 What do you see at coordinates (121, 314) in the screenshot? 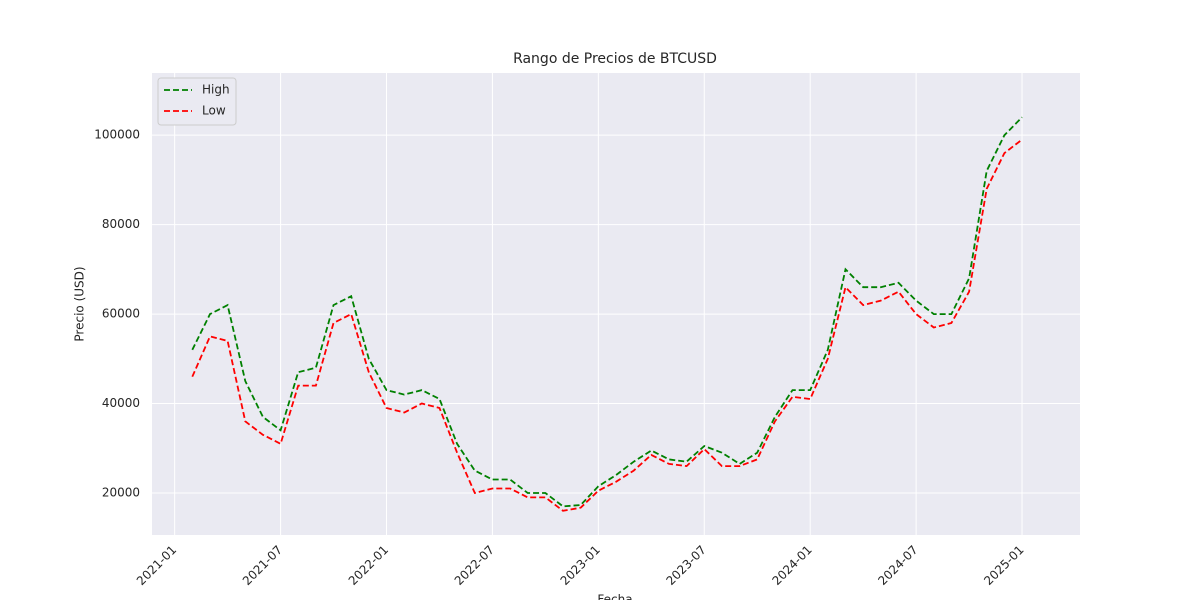
I see `y-tick-label: 60000` at bounding box center [121, 314].